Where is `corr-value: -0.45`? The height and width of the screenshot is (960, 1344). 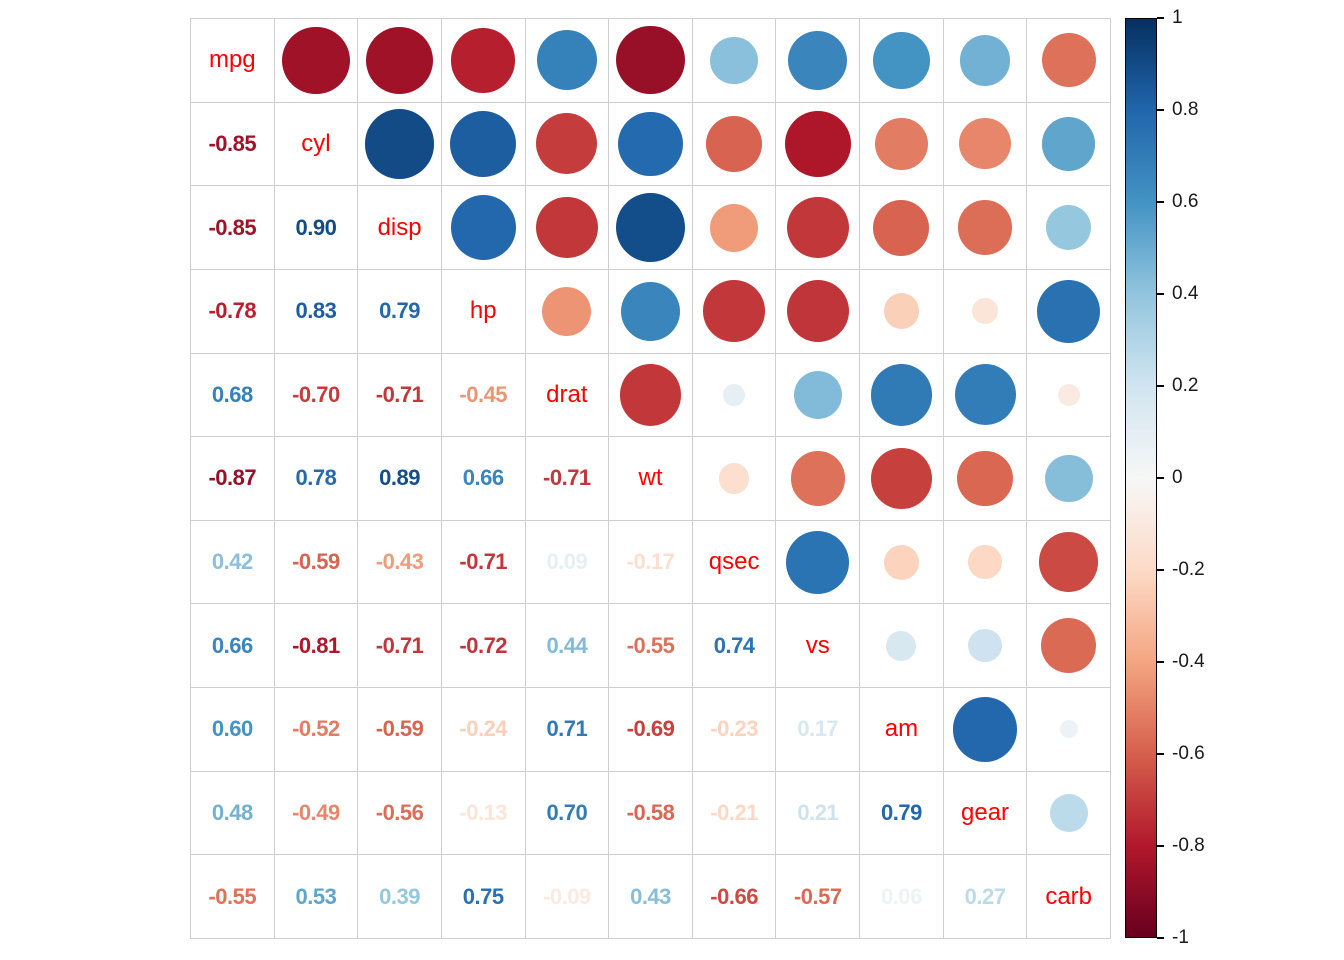
corr-value: -0.45 is located at coordinates (483, 394).